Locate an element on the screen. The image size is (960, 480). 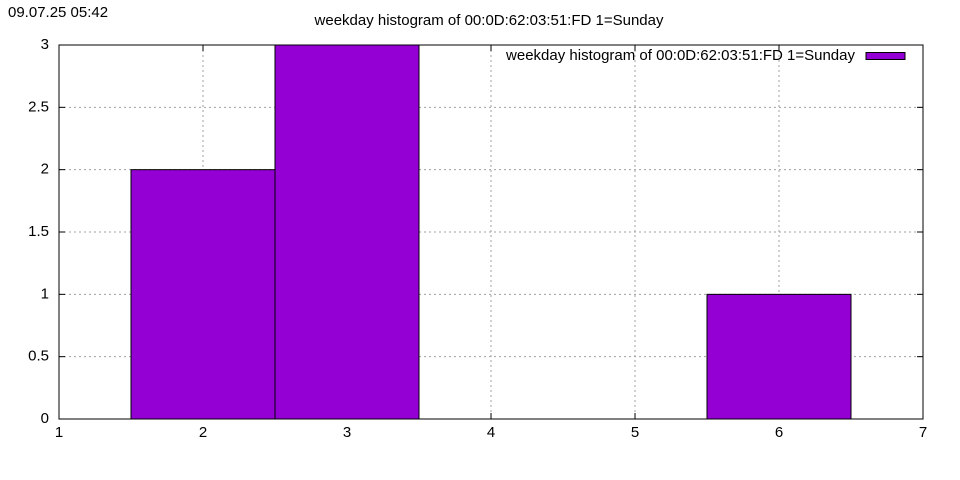
y-tick-label: 0 is located at coordinates (45, 418).